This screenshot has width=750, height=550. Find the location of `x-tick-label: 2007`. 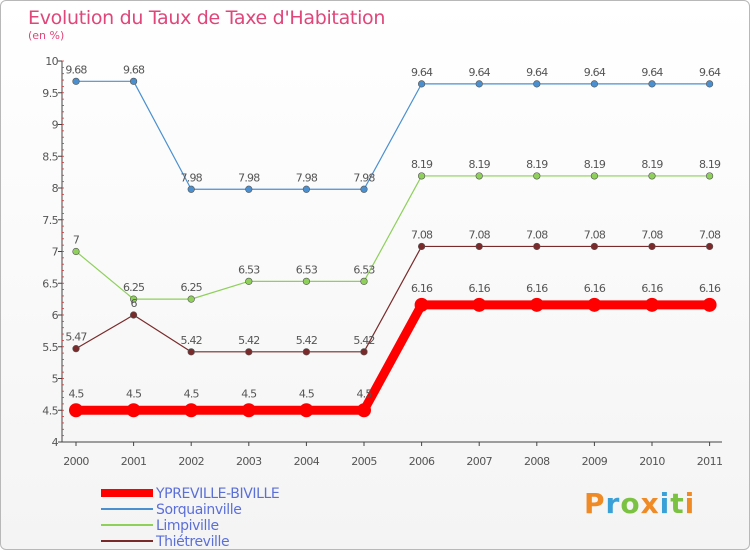

x-tick-label: 2007 is located at coordinates (479, 461).